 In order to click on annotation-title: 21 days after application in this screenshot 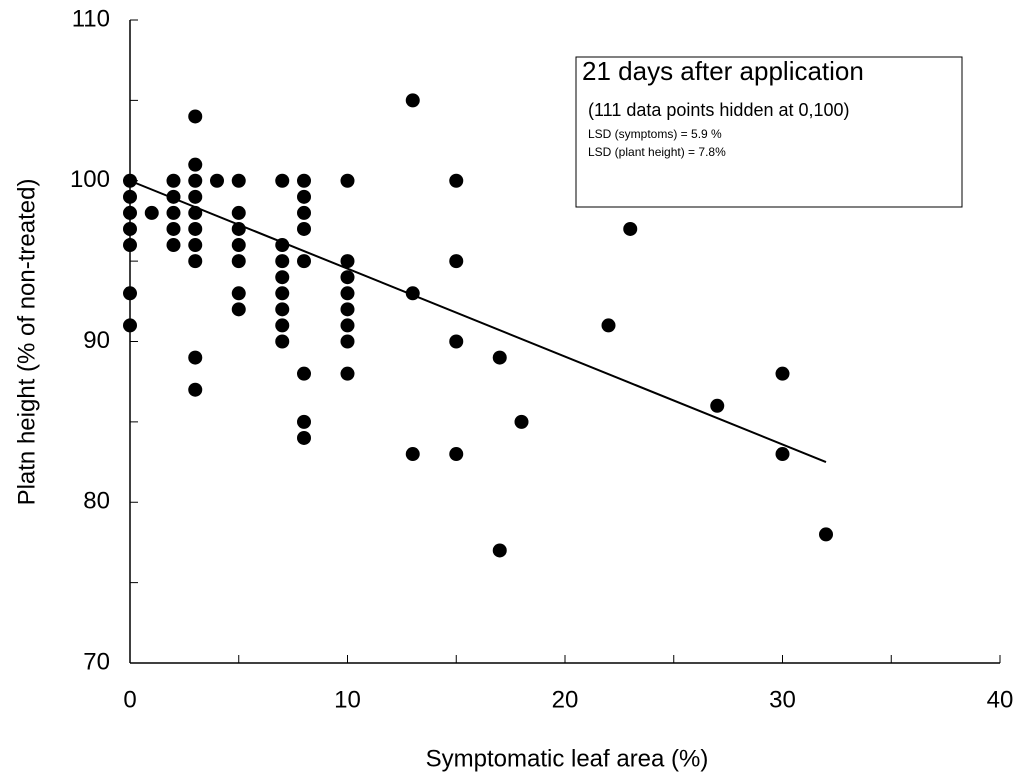, I will do `click(723, 71)`.